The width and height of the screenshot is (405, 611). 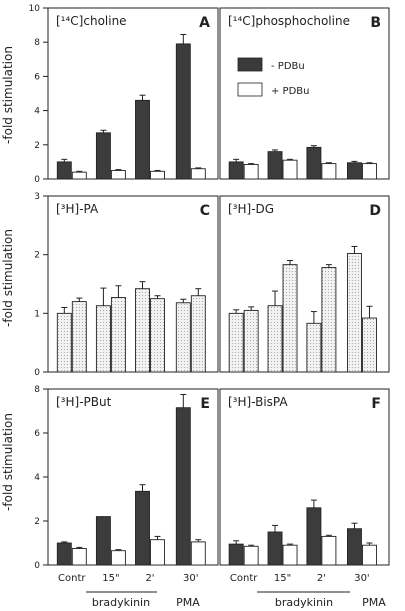 I want to click on legend: - PDBu + PDBu, so click(x=273, y=77).